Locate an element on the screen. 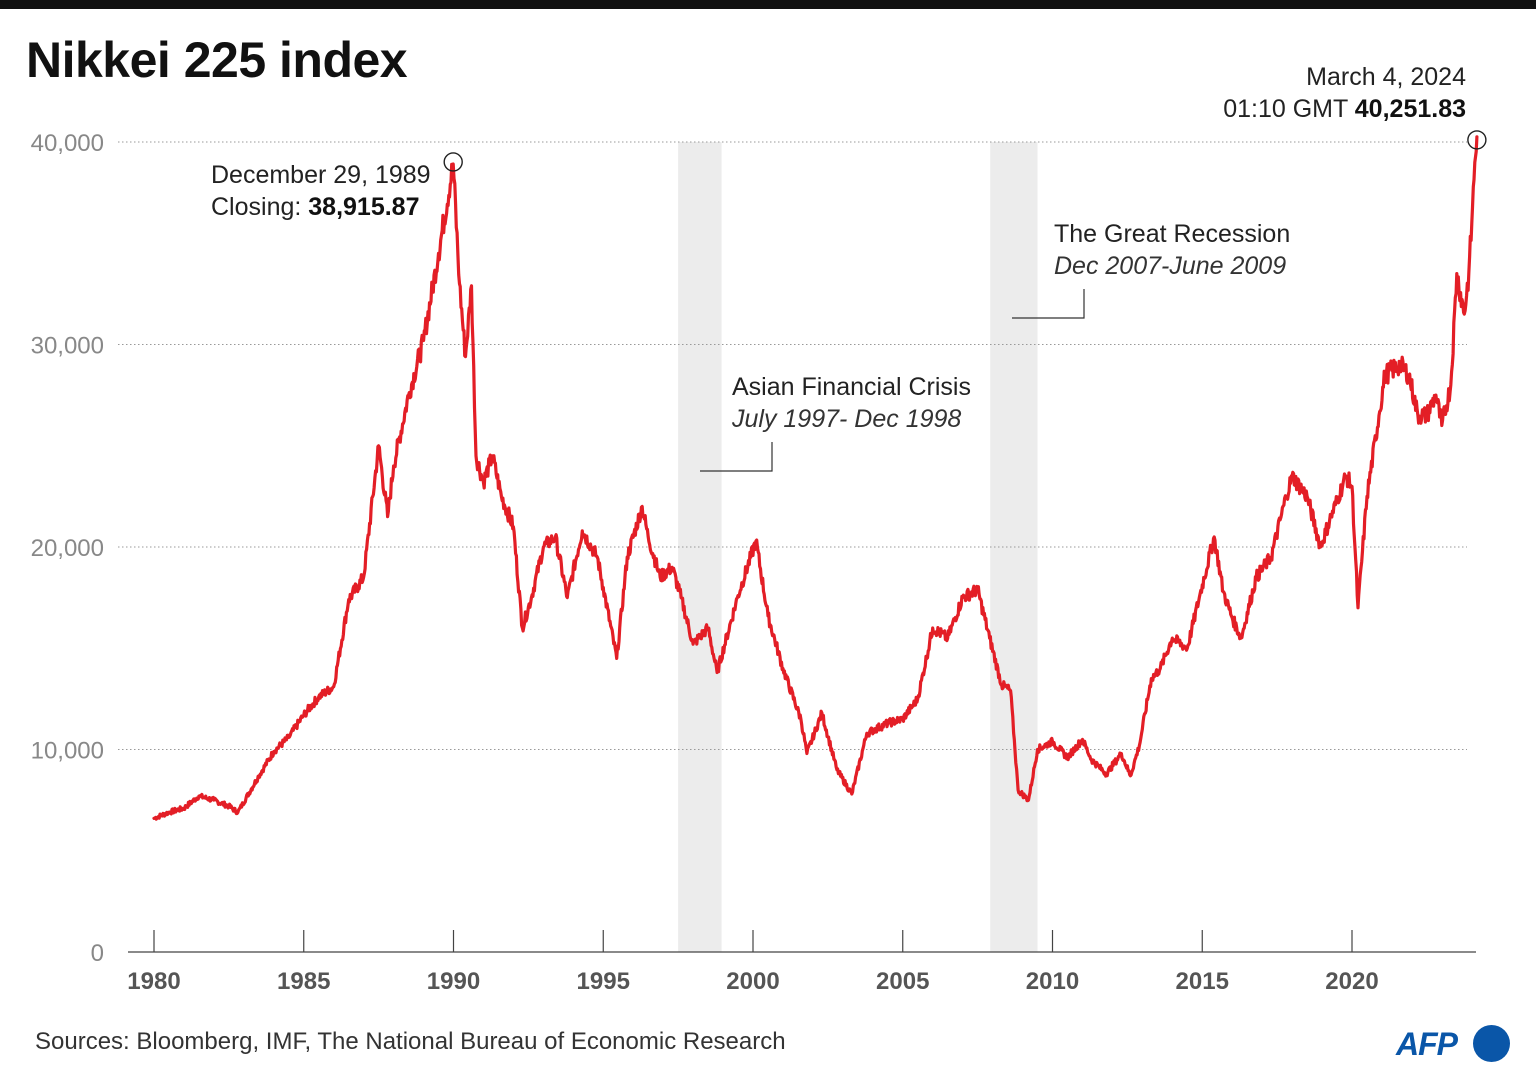  asian-crisis-title: Asian Financial Crisis is located at coordinates (851, 387).